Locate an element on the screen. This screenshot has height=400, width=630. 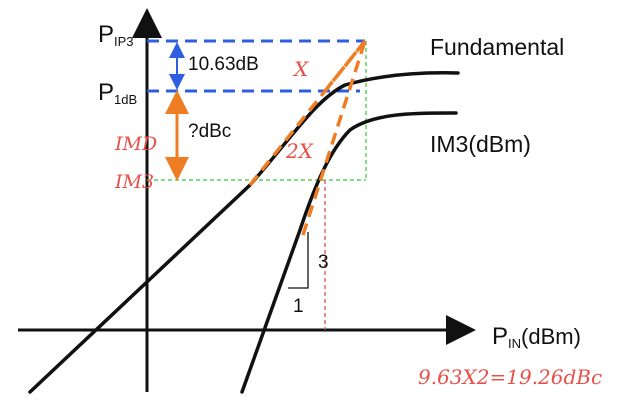
im3-extrapolation is located at coordinates (334, 138).